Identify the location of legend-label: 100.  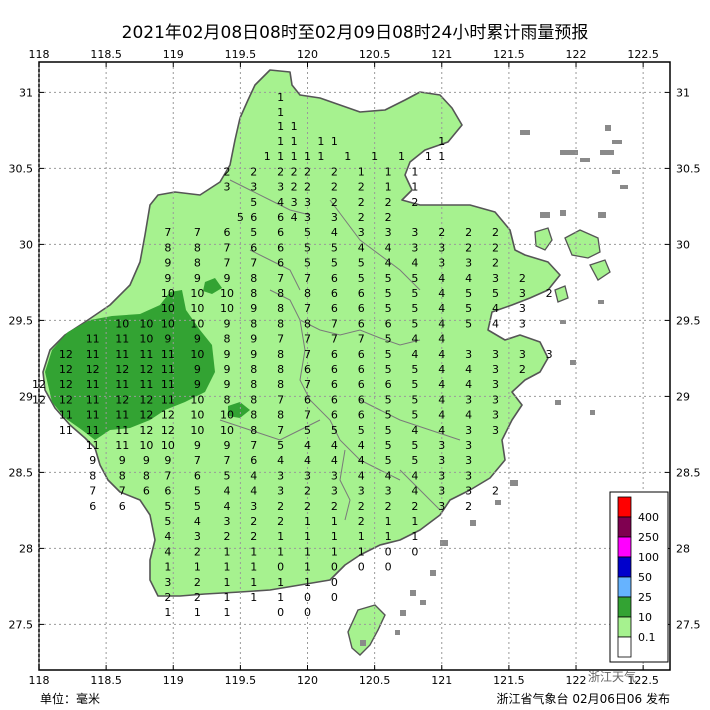
(648, 557).